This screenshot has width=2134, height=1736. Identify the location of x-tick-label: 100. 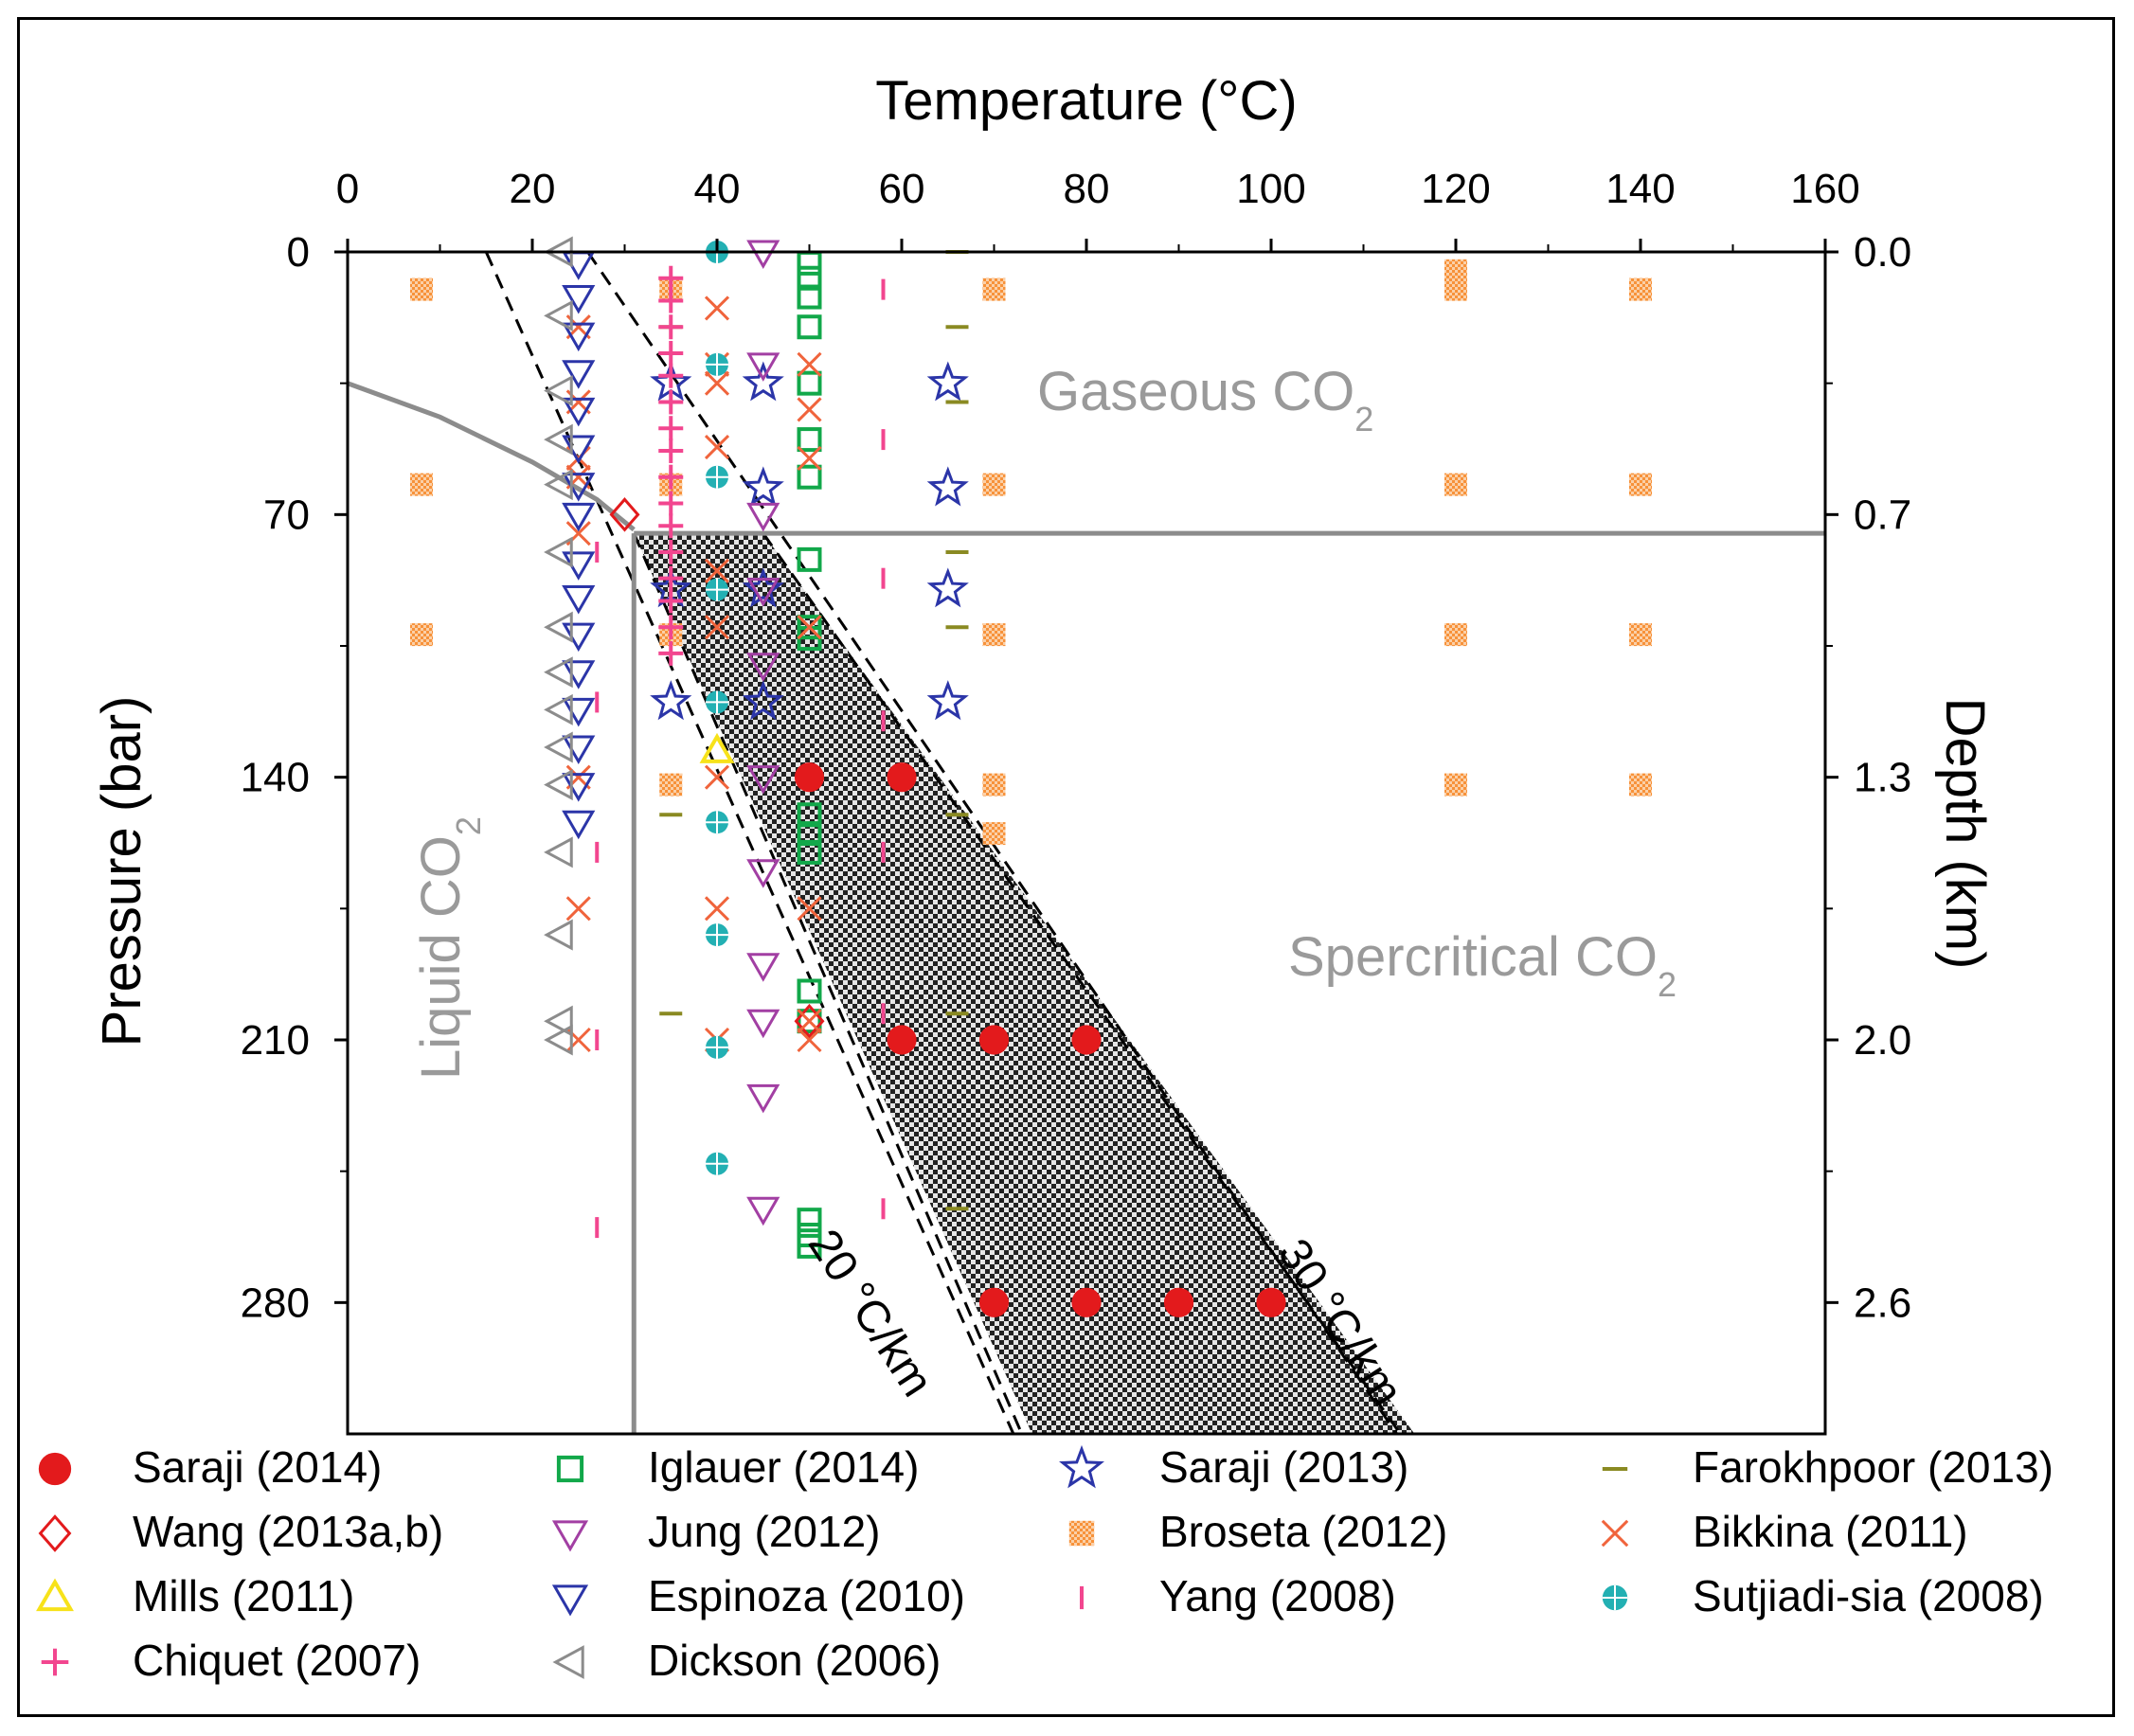
(1270, 189).